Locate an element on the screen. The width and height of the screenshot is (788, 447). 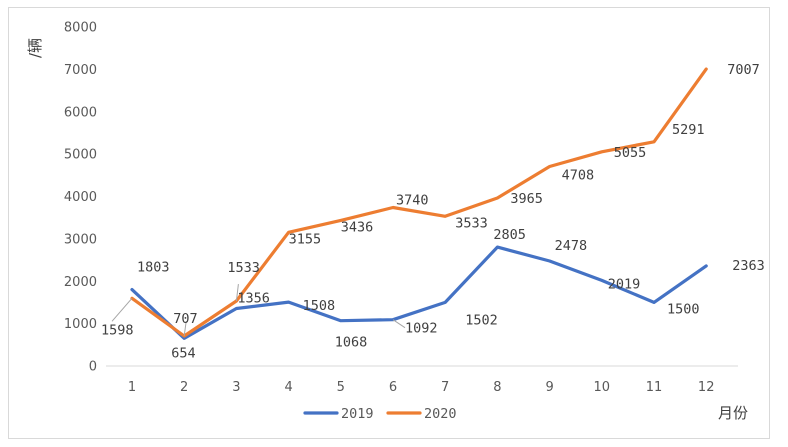
data-label-2019: 1068 is located at coordinates (351, 343).